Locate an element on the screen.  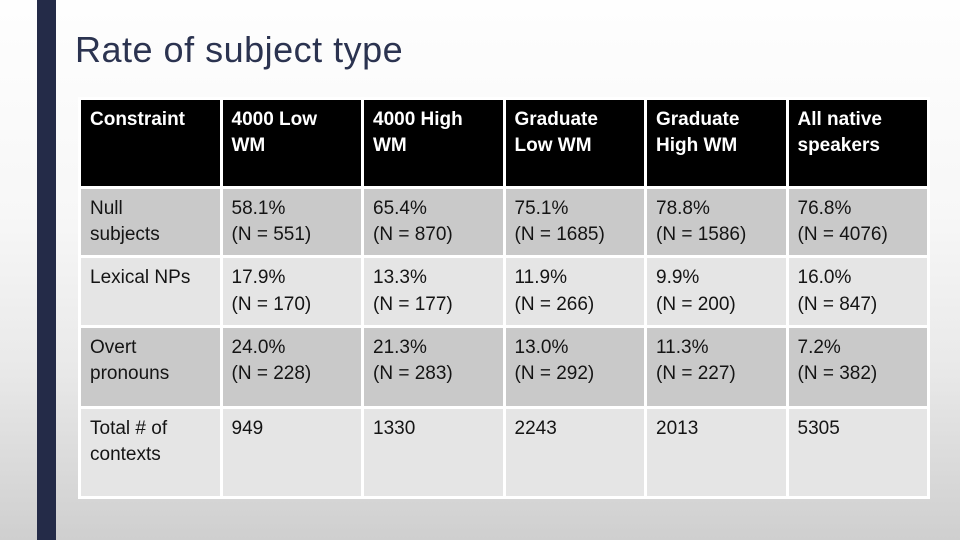
cell-null-subjects-grad-high: 78.8% (N = 1586) is located at coordinates (716, 222).